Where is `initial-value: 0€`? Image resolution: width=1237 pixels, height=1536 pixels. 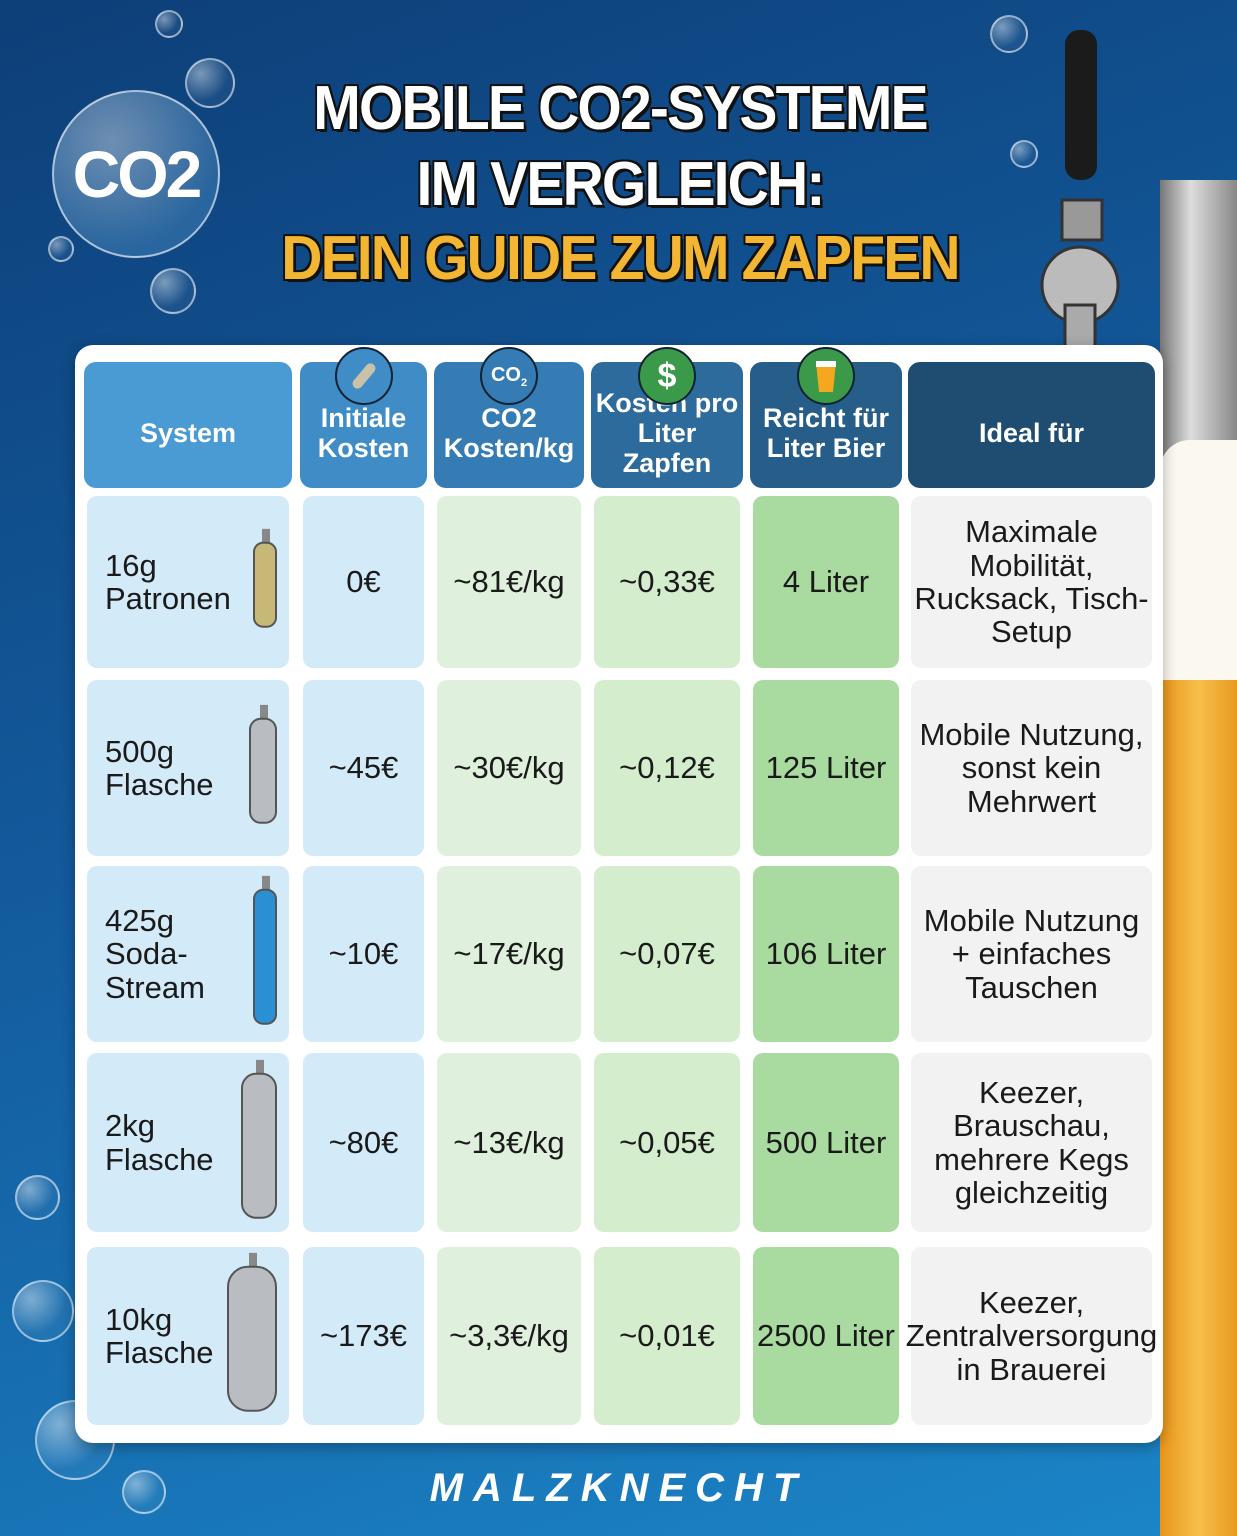
initial-value: 0€ is located at coordinates (363, 582).